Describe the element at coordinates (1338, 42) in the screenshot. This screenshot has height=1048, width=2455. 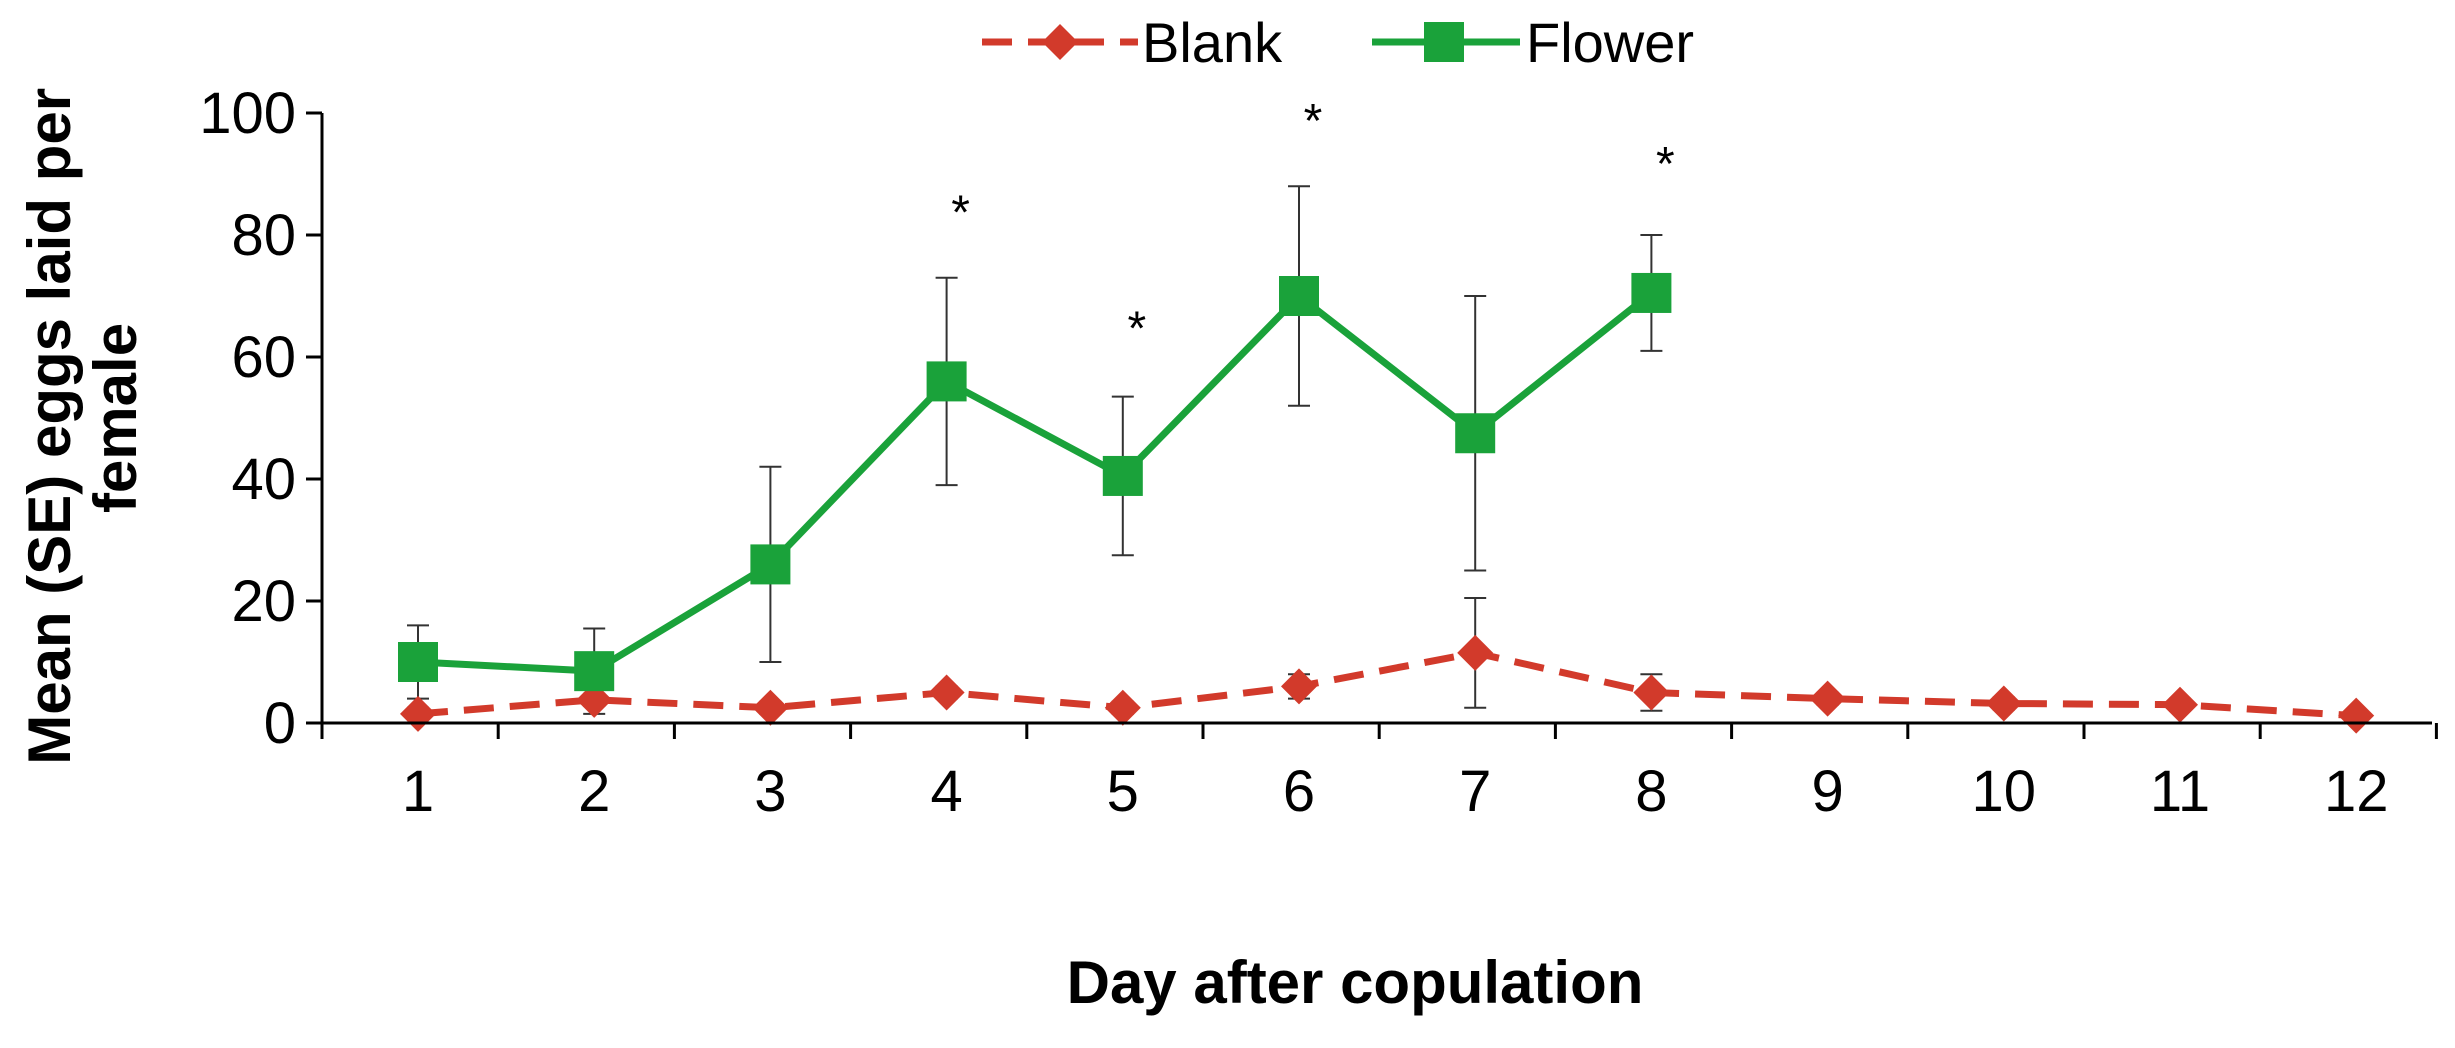
I see `legend: Blank Flower` at that location.